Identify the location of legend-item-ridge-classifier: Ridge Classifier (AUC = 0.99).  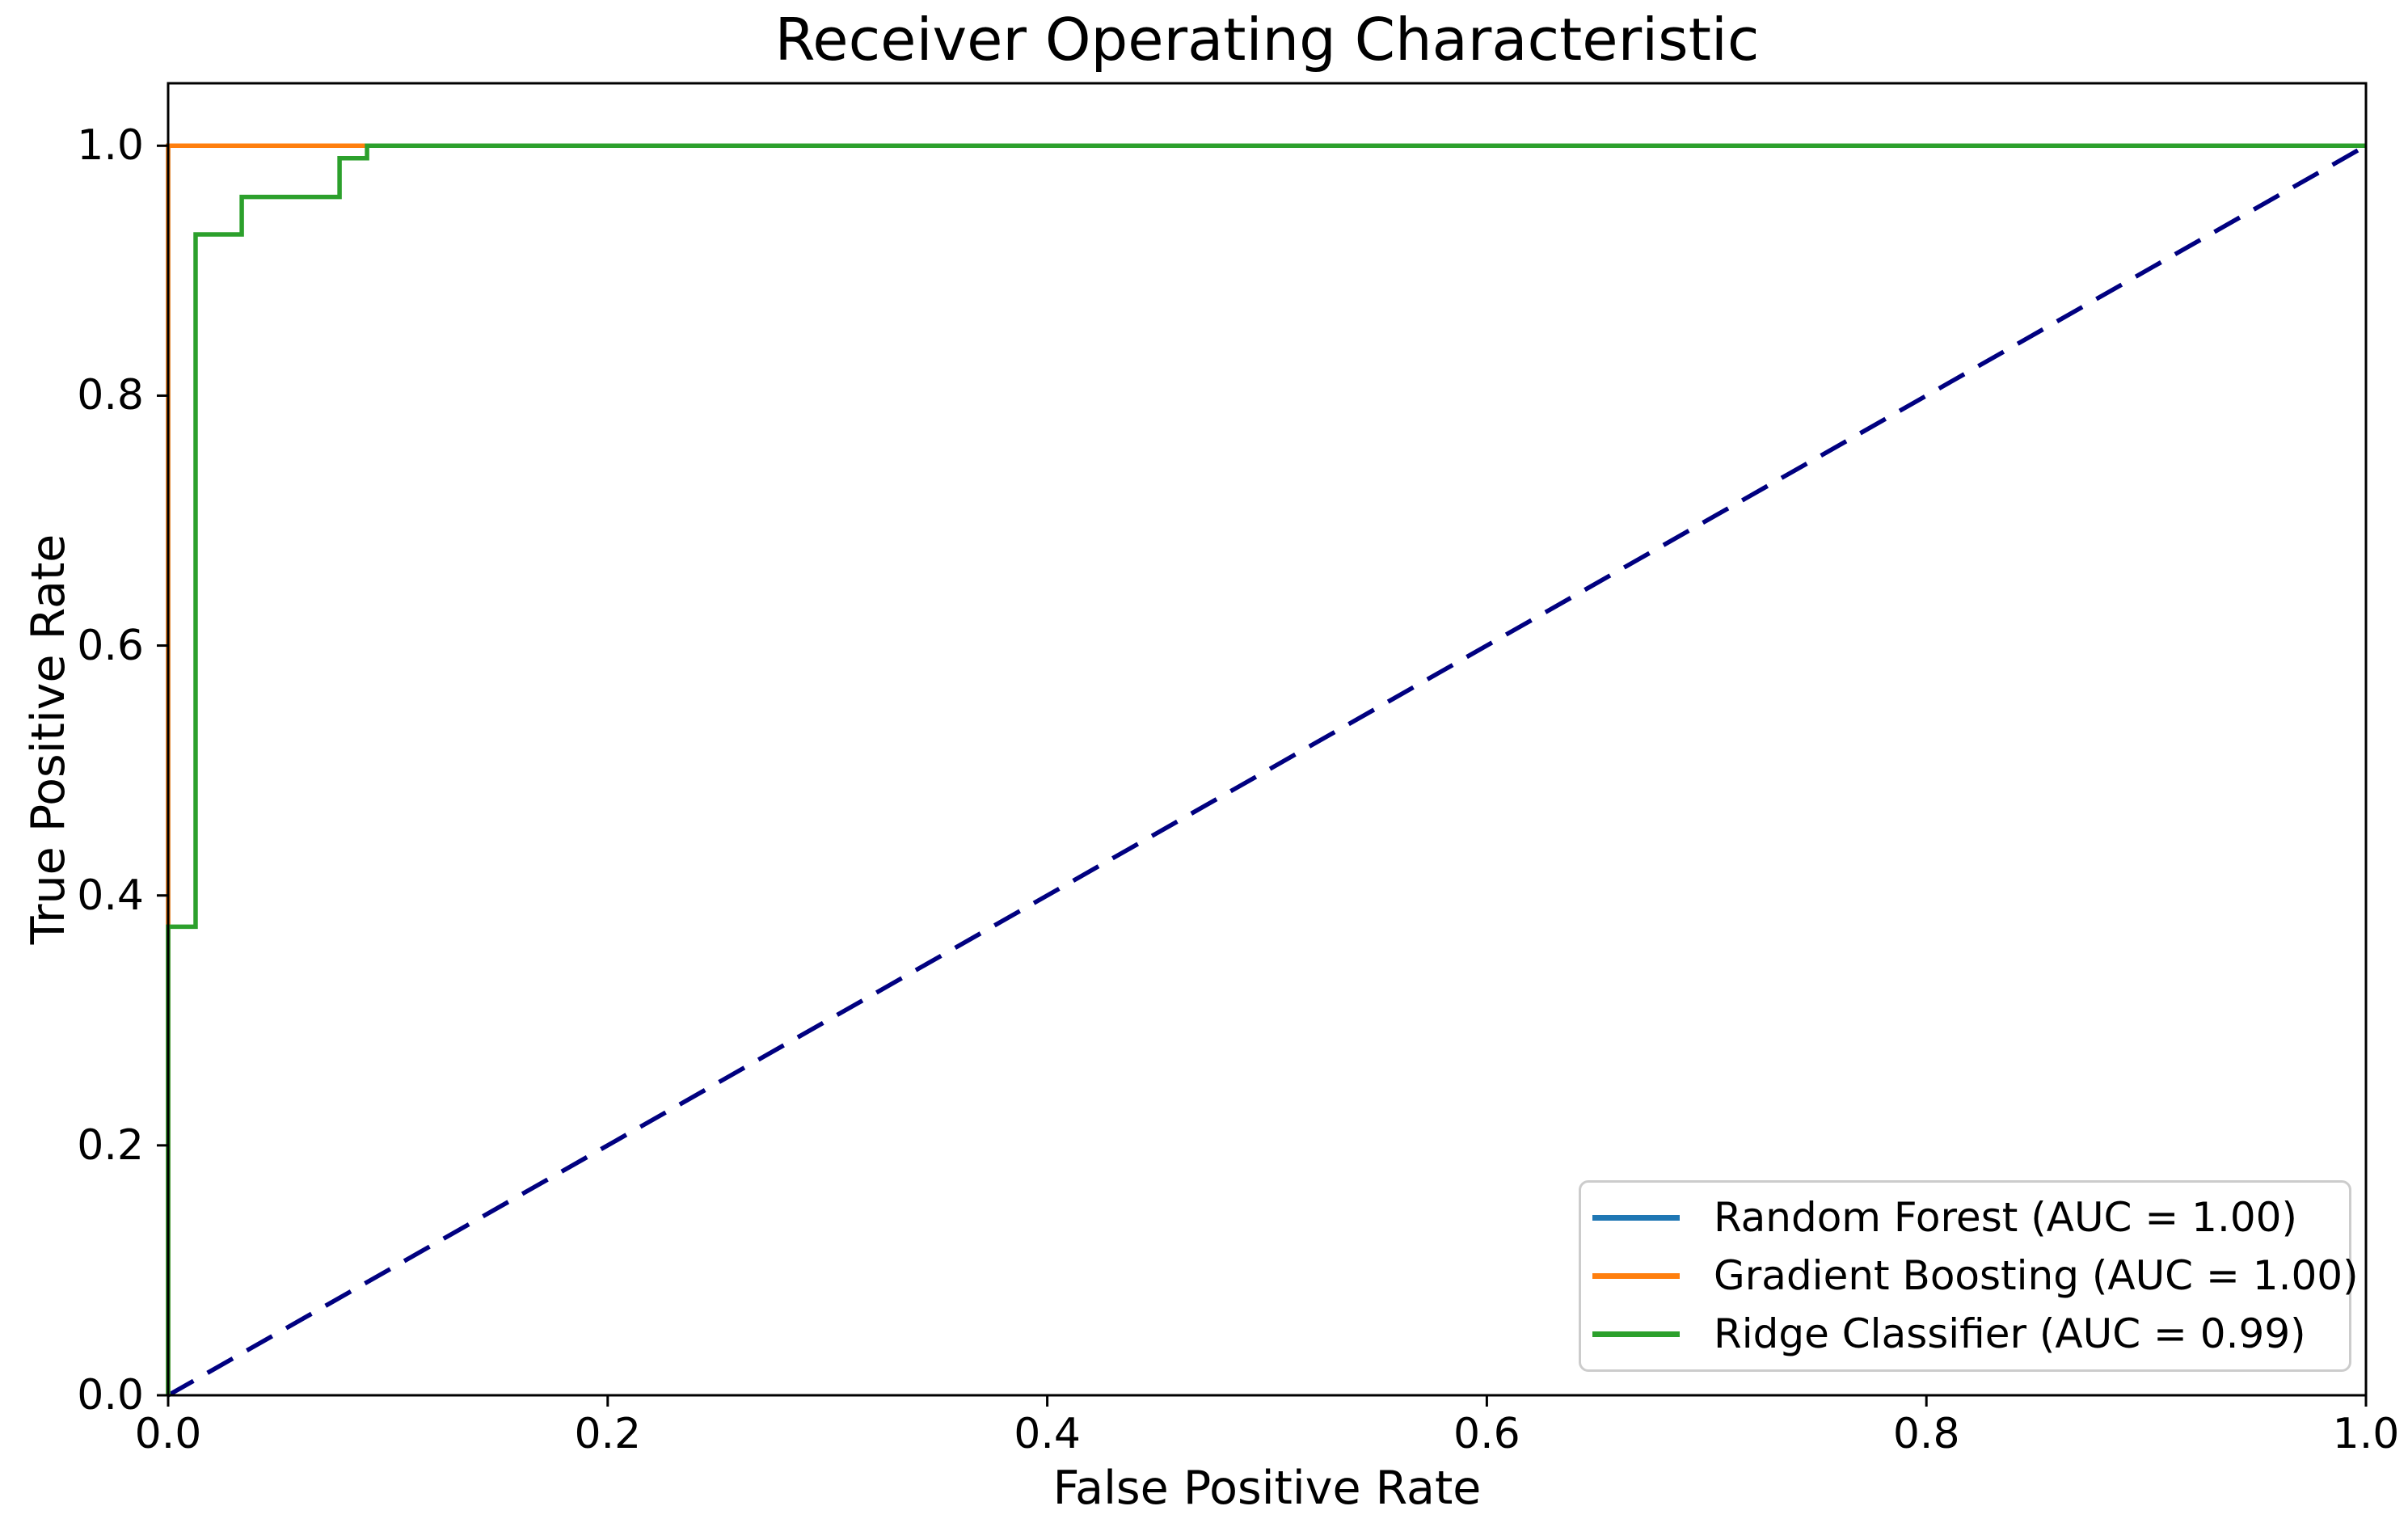
(1971, 1335).